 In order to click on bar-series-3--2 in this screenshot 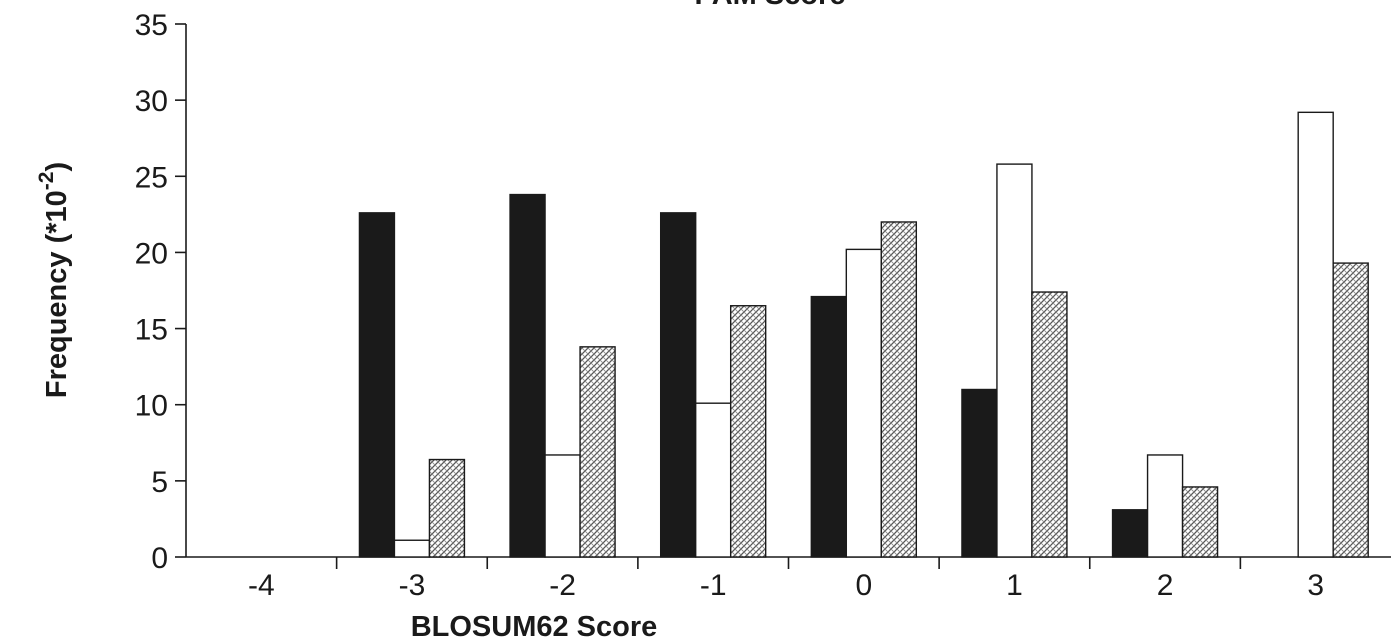, I will do `click(597, 452)`.